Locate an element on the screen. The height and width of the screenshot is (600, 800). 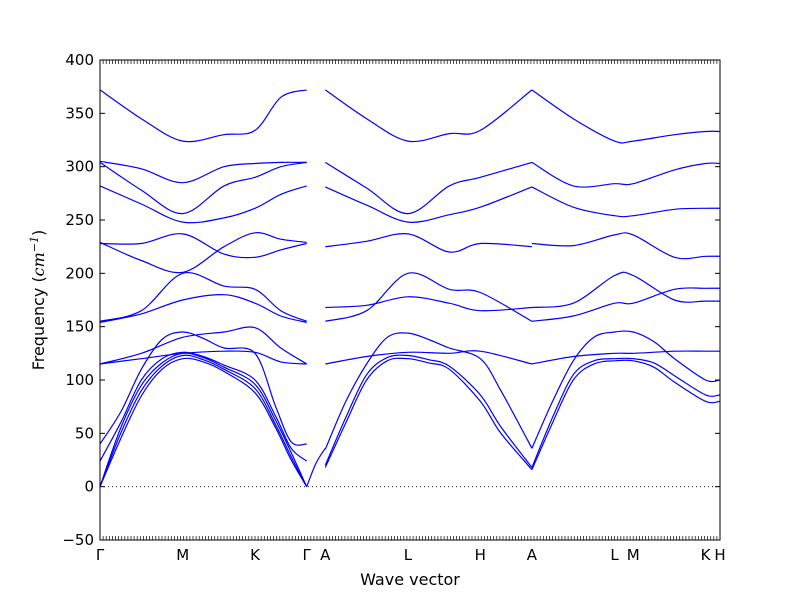
y-tick-label: 300 is located at coordinates (79, 167).